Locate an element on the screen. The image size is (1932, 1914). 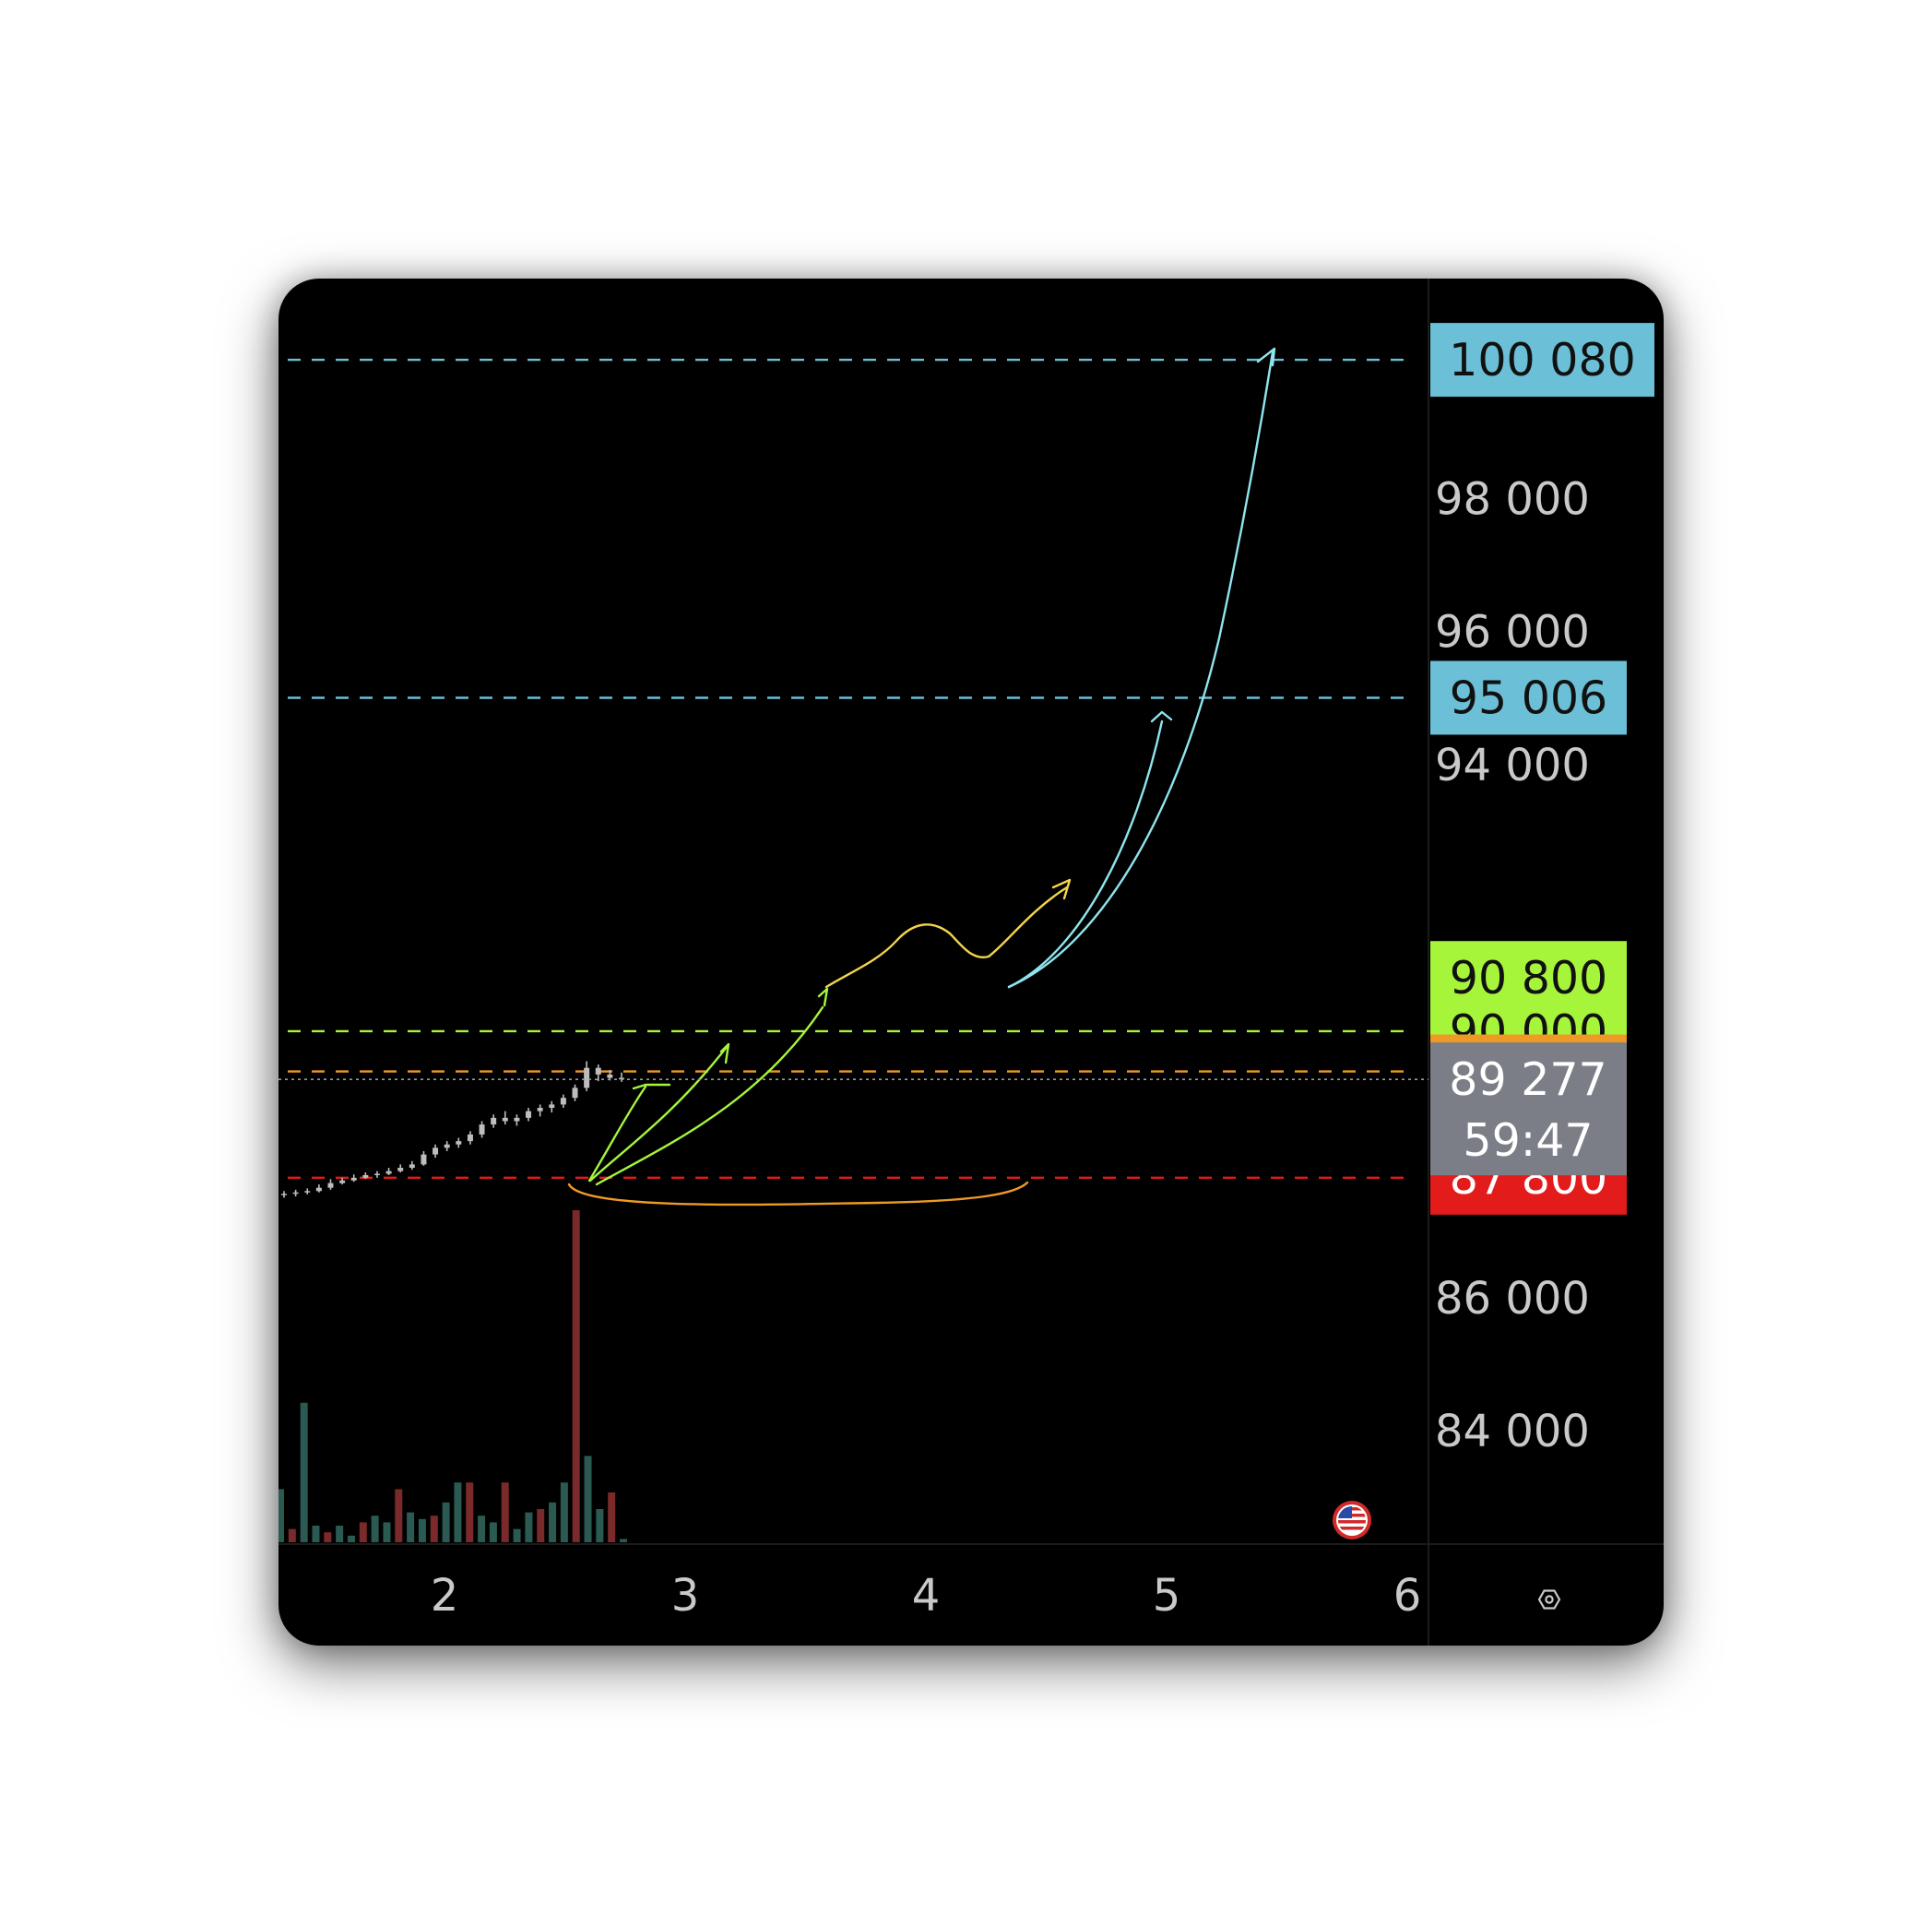
yellow-arrow-head is located at coordinates (1061, 889).